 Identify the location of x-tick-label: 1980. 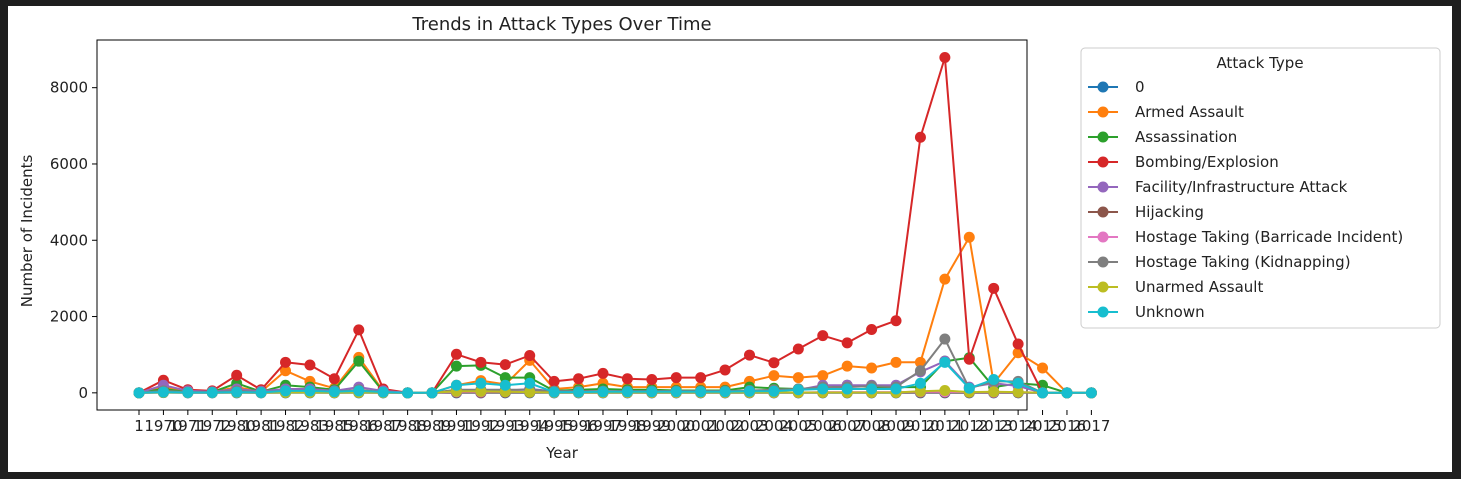
(237, 426).